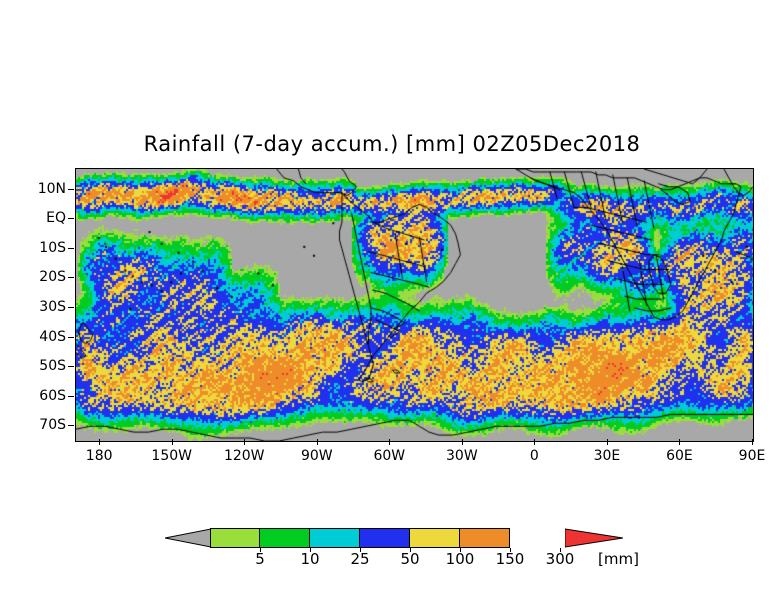  Describe the element at coordinates (51, 188) in the screenshot. I see `y-tick-label: 10N` at that location.